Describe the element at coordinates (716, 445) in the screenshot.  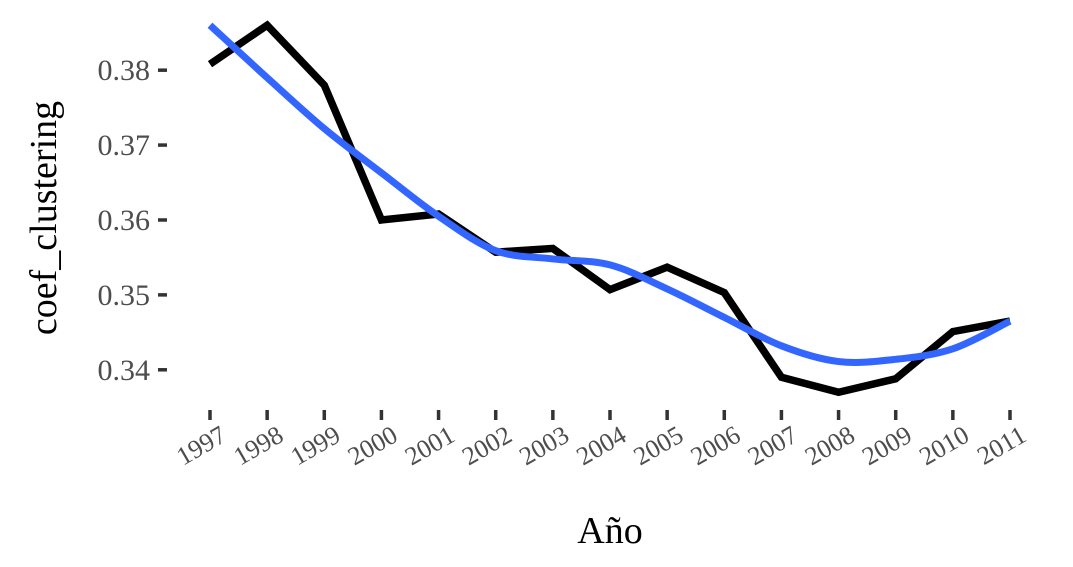
I see `x-tick-label: 2006` at that location.